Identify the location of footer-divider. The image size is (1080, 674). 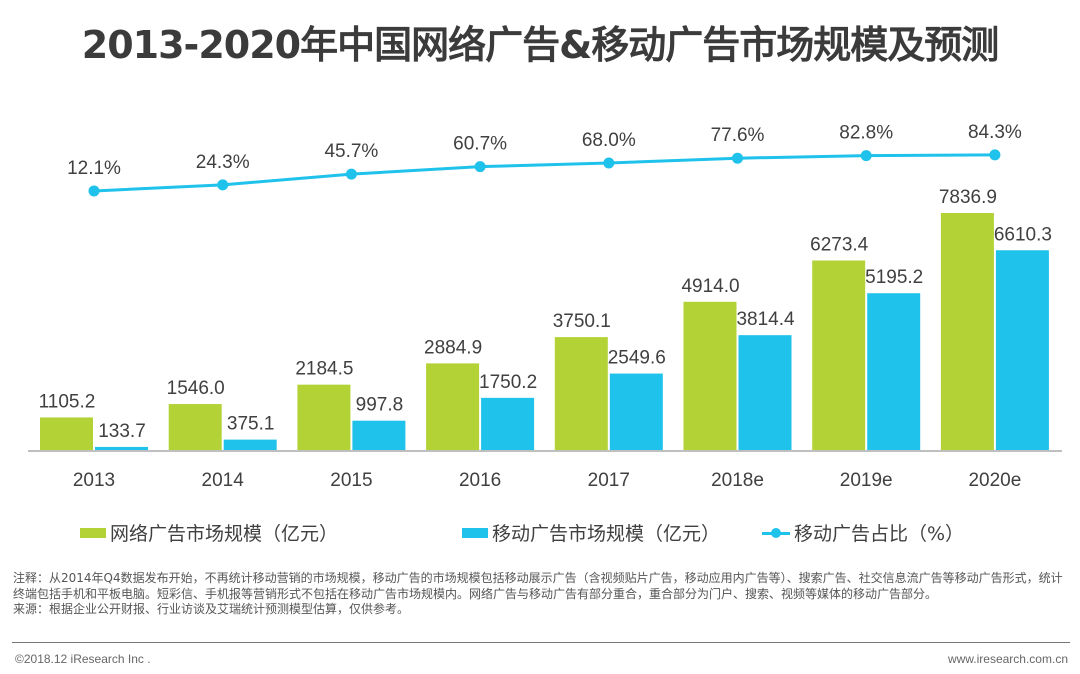
(541, 642).